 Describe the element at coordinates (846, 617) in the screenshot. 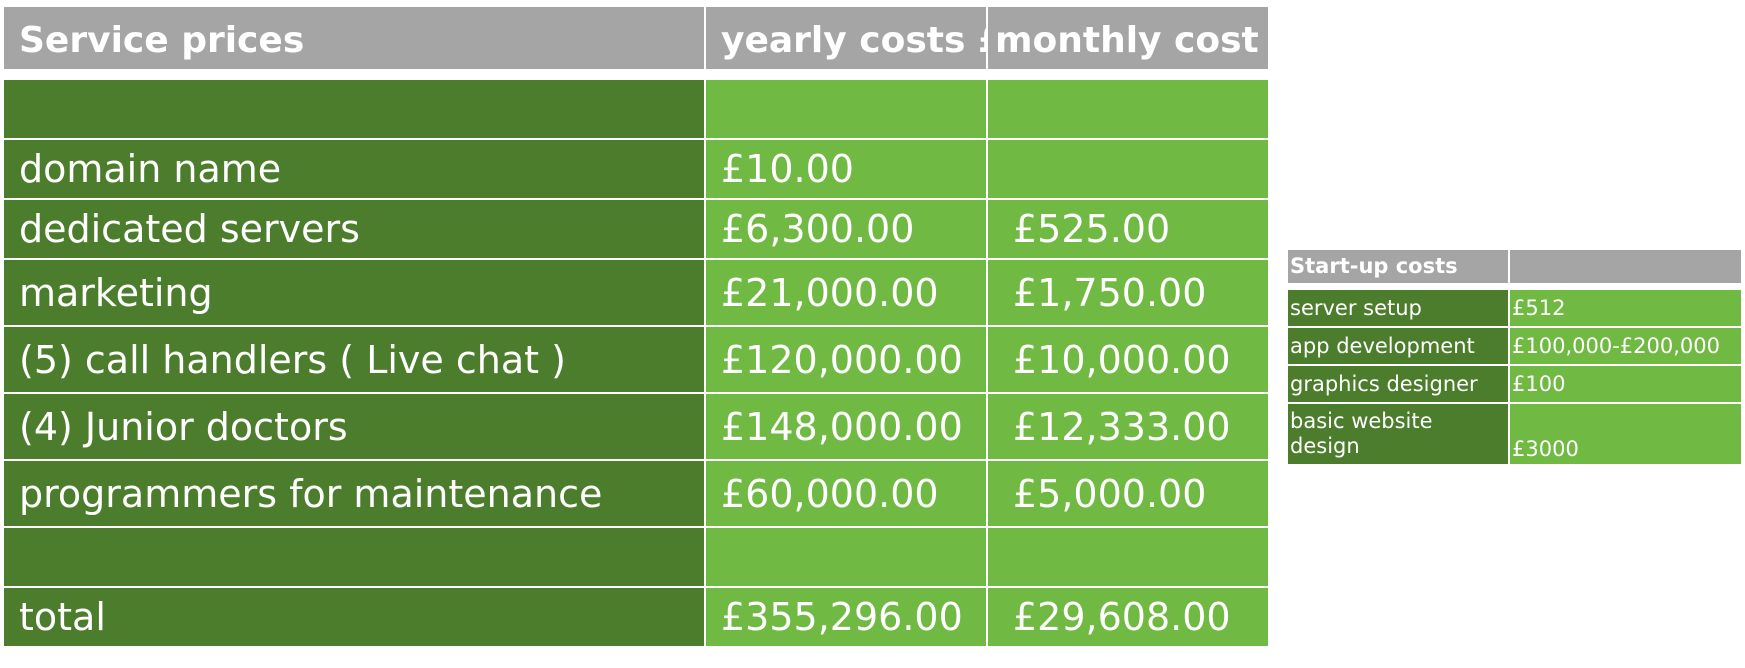

I see `total-yearly: £355,296.00` at that location.